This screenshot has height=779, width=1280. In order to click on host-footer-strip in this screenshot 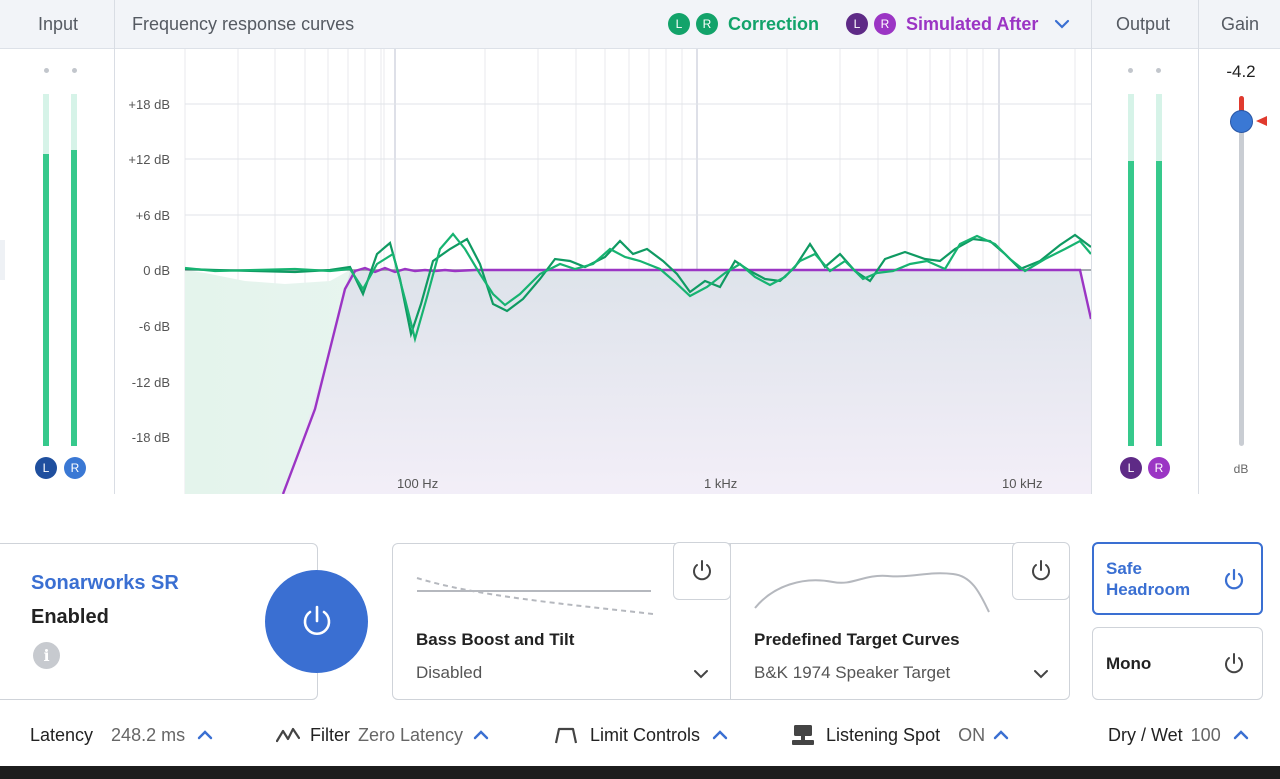, I will do `click(640, 772)`.